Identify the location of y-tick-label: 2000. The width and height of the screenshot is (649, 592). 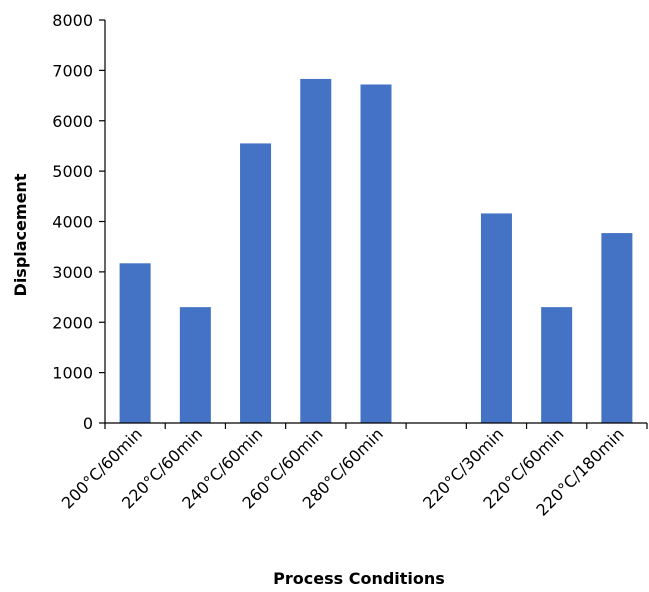
(72, 322).